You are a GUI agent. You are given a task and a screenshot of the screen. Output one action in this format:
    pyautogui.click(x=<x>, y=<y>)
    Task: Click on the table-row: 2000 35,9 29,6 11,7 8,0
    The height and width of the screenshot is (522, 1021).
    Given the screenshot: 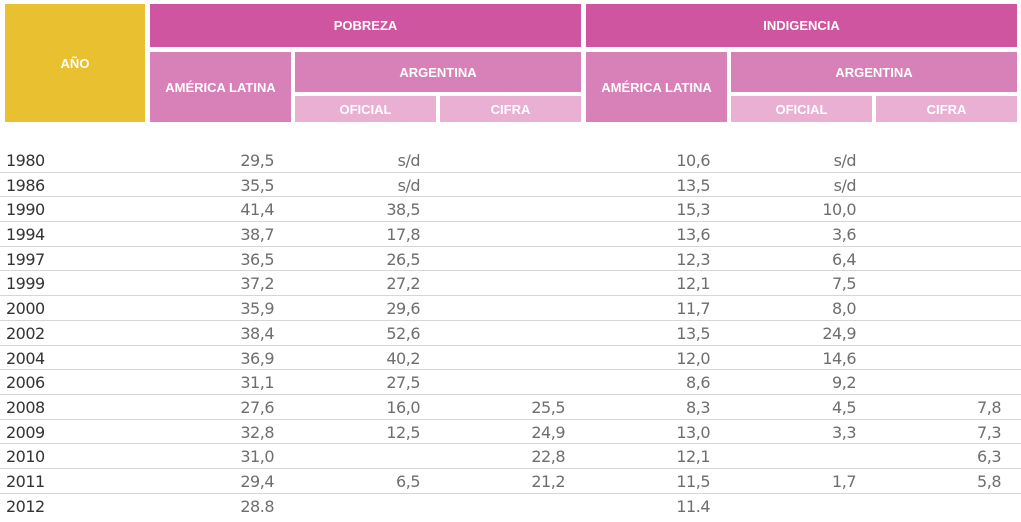 What is the action you would take?
    pyautogui.click(x=510, y=308)
    